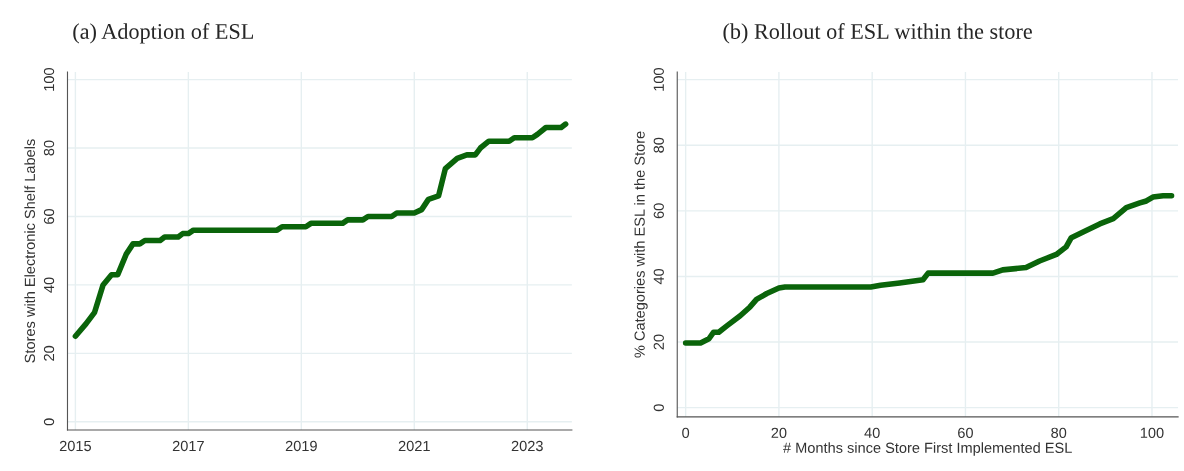  What do you see at coordinates (527, 446) in the screenshot?
I see `x-tick-label: 2023` at bounding box center [527, 446].